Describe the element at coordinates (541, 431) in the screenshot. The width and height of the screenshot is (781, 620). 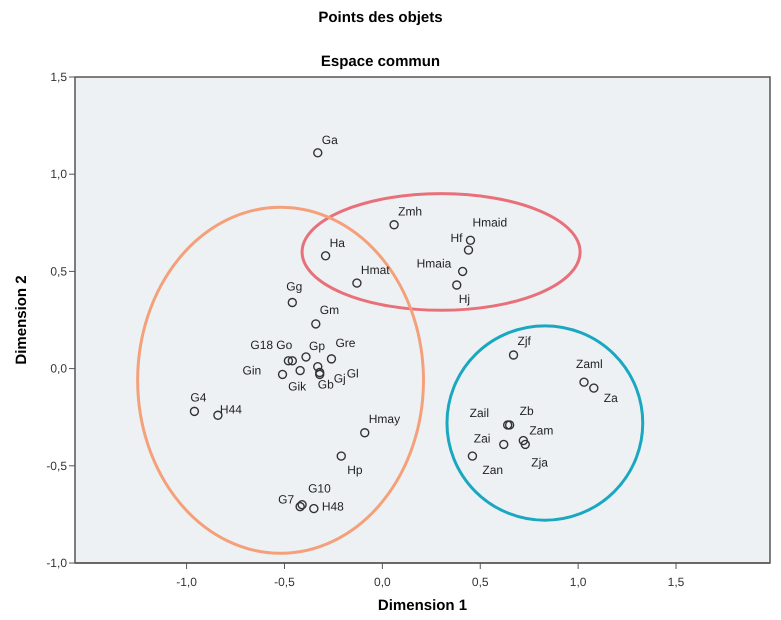
I see `annotation: Zam` at that location.